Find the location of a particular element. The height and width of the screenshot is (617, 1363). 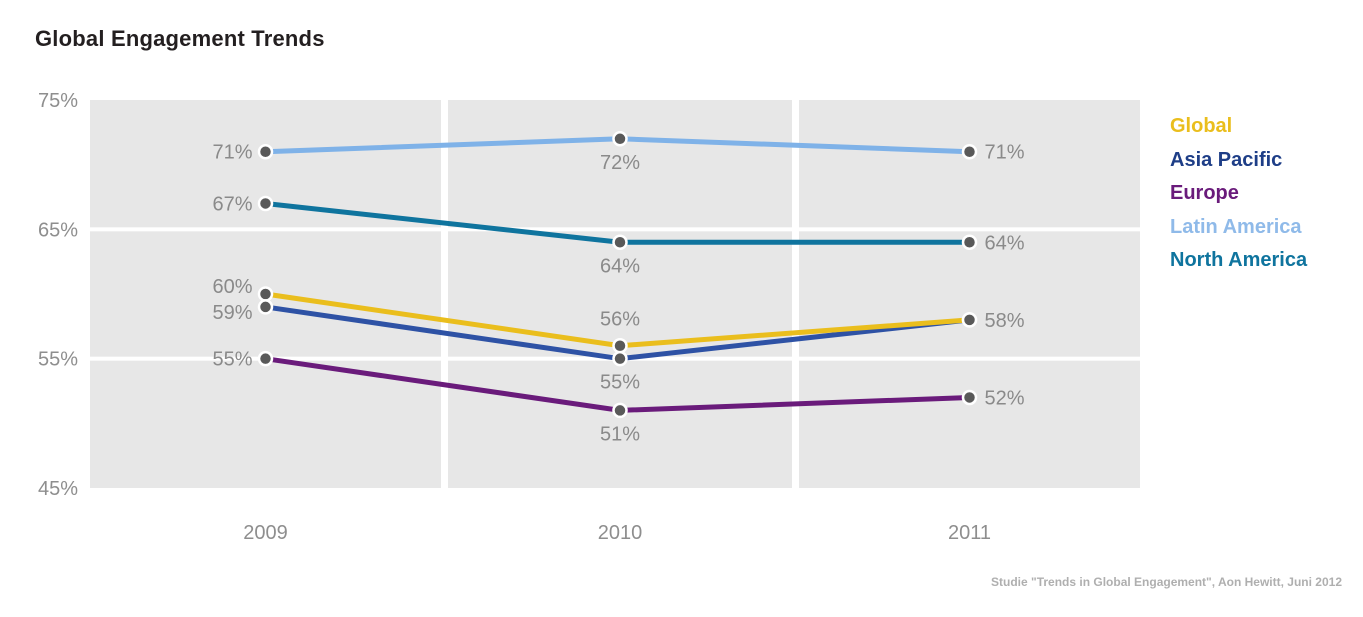

legend-item-north-america: North America is located at coordinates (1239, 260).